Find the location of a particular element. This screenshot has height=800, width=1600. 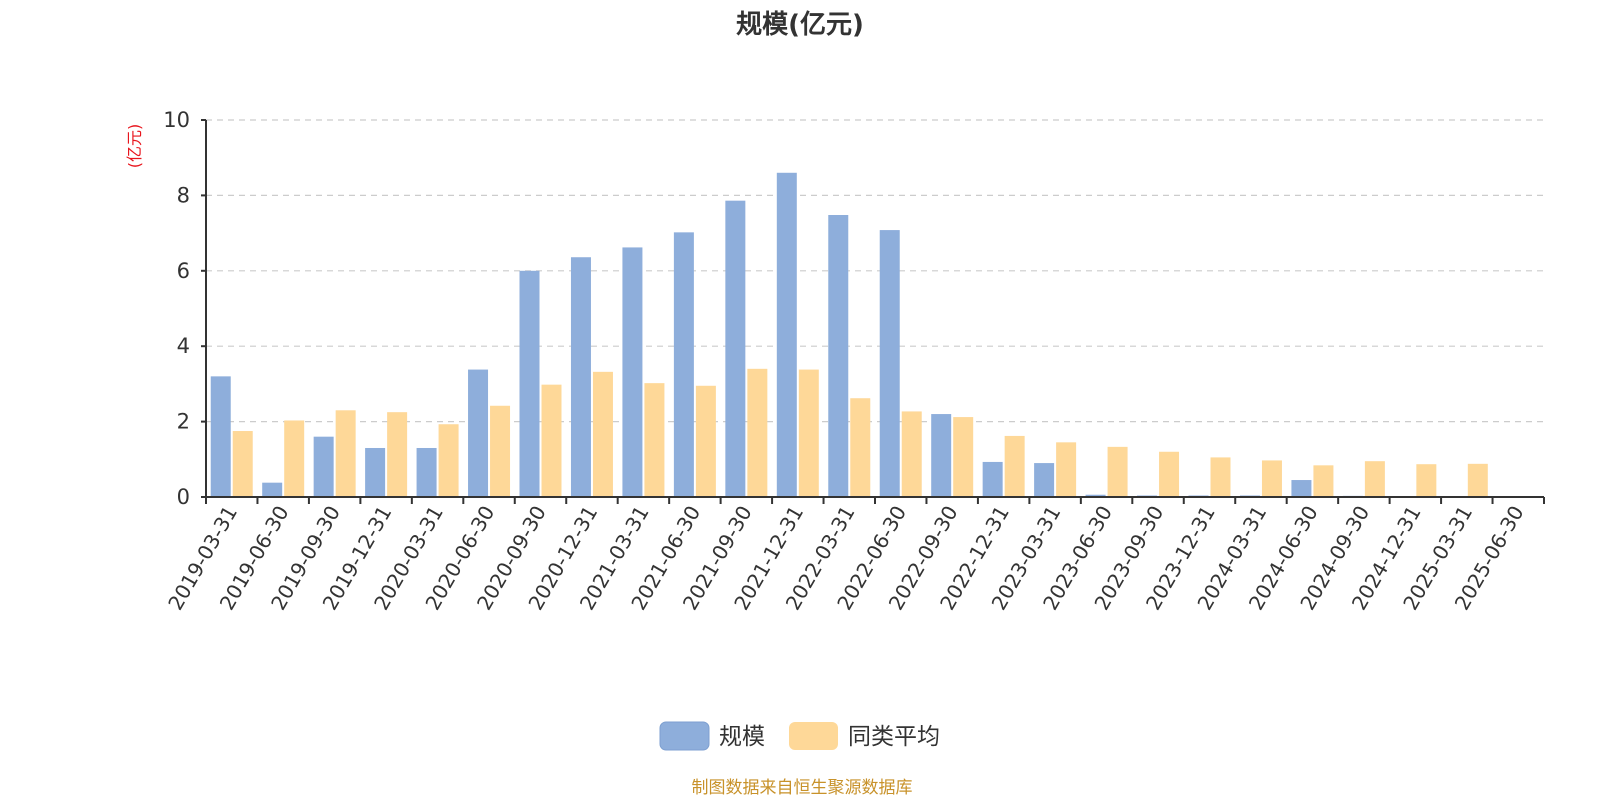

y-tick-label: 6 is located at coordinates (183, 271).